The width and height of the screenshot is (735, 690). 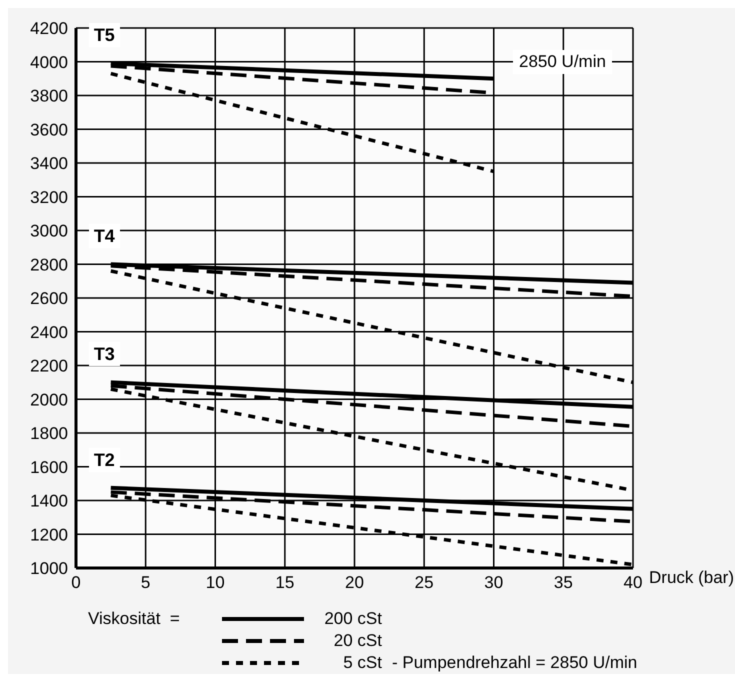 I want to click on y-tick-label: 2200, so click(x=49, y=366).